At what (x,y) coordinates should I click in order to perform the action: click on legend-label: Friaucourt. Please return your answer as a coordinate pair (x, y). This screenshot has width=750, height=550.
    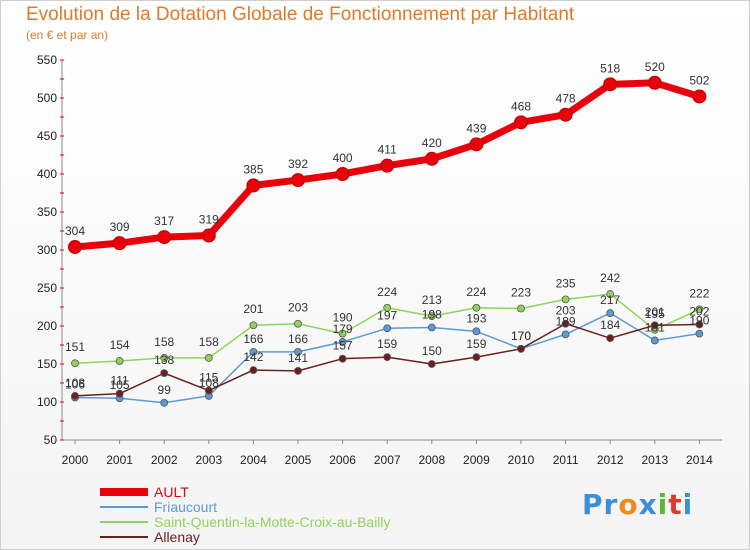
    Looking at the image, I should click on (186, 506).